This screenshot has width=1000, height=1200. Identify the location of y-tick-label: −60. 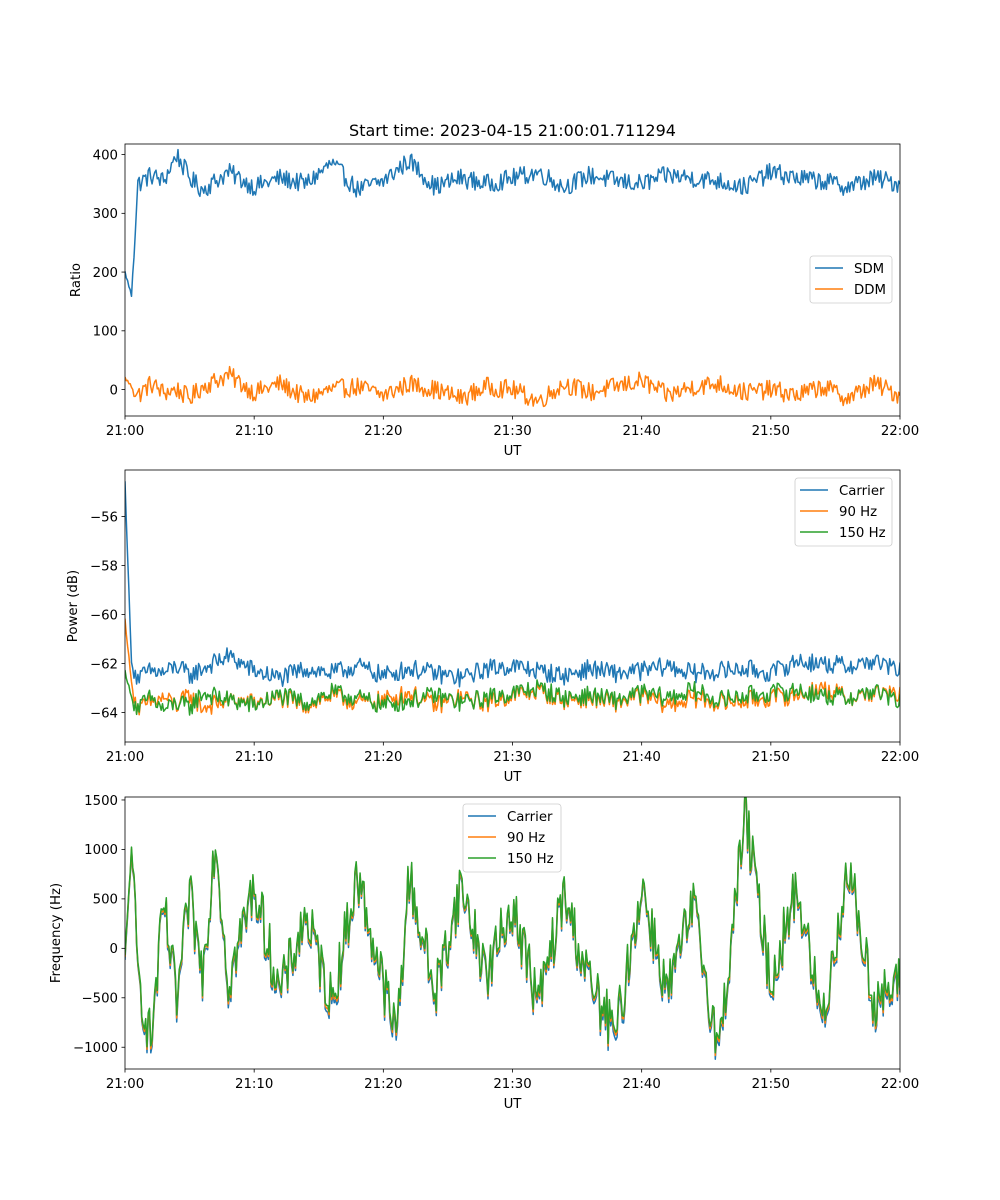
(104, 615).